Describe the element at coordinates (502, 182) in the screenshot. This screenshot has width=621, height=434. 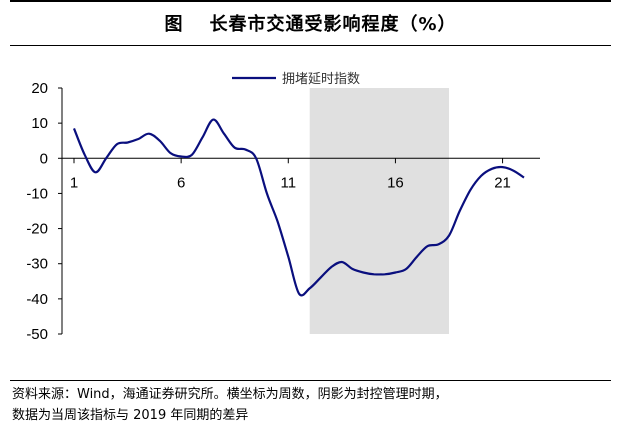
I see `x-tick-label: 21` at that location.